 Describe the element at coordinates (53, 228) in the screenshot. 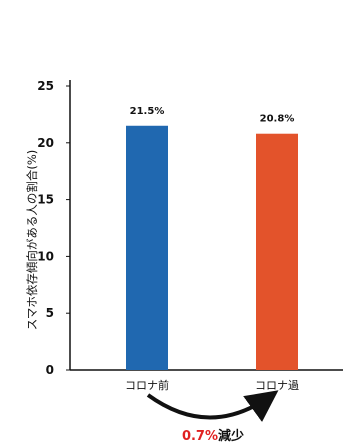

I see `y-ticks: 0 5 10 15 20 25` at that location.